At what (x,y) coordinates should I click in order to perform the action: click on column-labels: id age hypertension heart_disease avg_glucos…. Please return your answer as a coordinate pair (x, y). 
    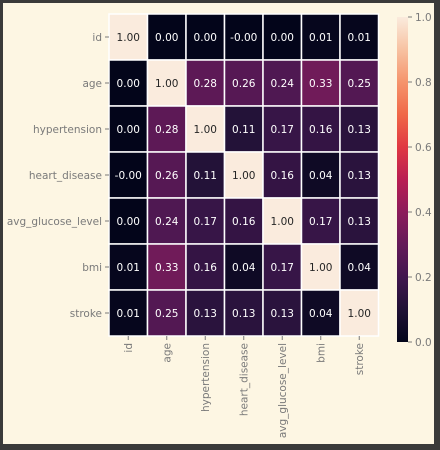
    Looking at the image, I should click on (244, 387).